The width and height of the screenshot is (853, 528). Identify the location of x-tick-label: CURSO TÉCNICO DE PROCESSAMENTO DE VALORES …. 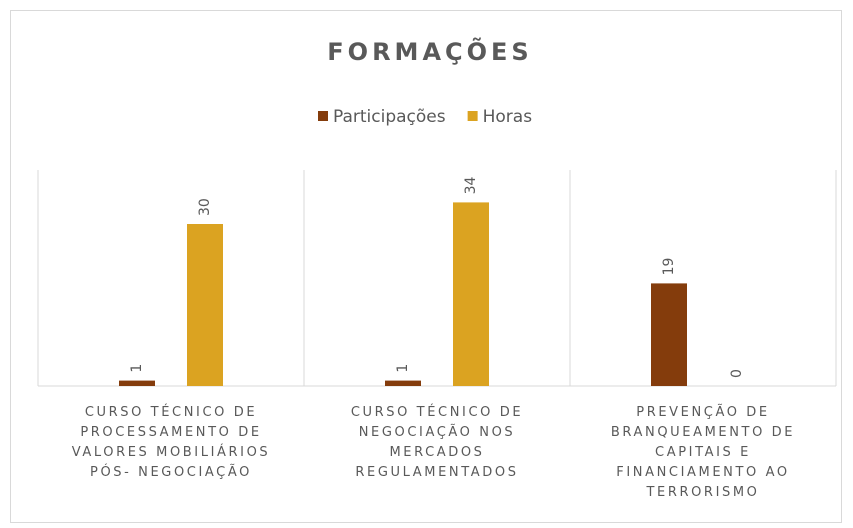
(171, 442).